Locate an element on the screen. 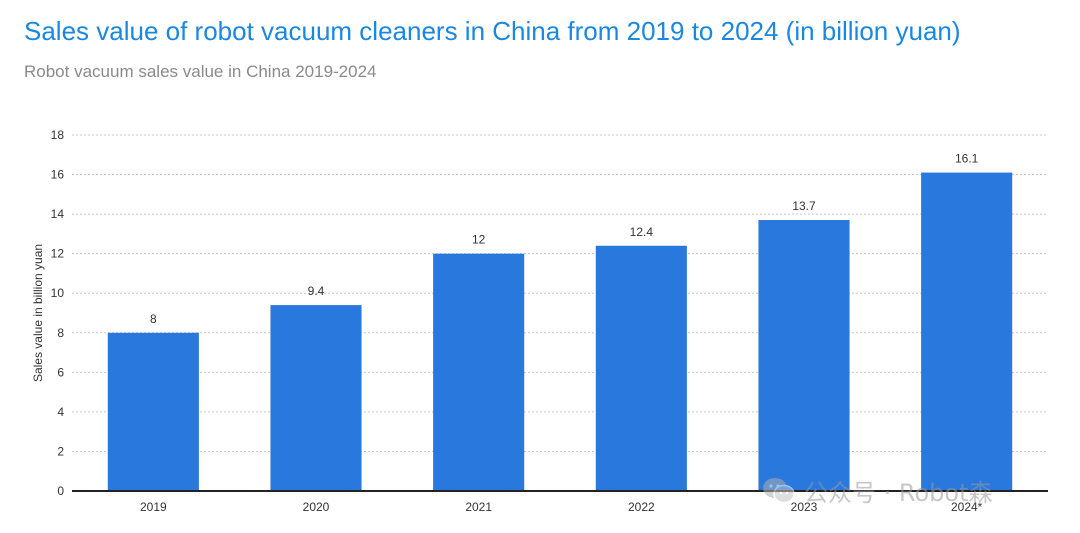 Image resolution: width=1080 pixels, height=533 pixels. data-label: 12.4 is located at coordinates (642, 232).